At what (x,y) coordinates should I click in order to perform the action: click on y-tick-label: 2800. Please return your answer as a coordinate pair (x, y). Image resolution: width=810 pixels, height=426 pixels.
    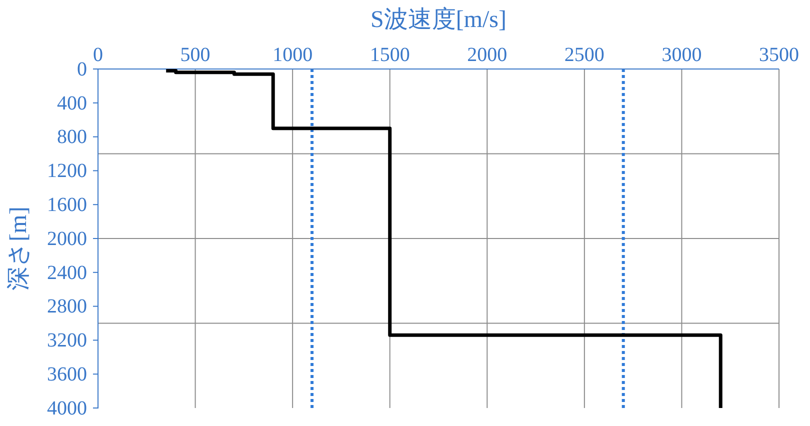
    Looking at the image, I should click on (67, 307).